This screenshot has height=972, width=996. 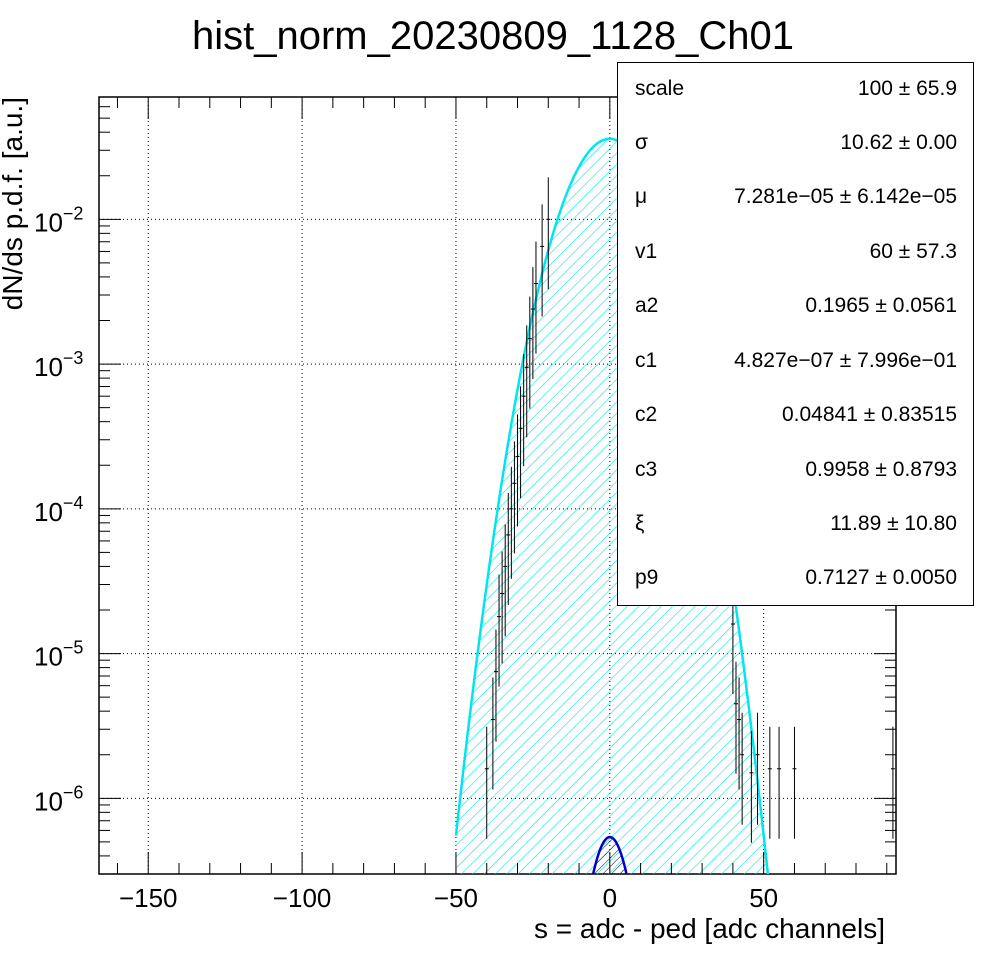 What do you see at coordinates (640, 523) in the screenshot?
I see `stat-name: ξ` at bounding box center [640, 523].